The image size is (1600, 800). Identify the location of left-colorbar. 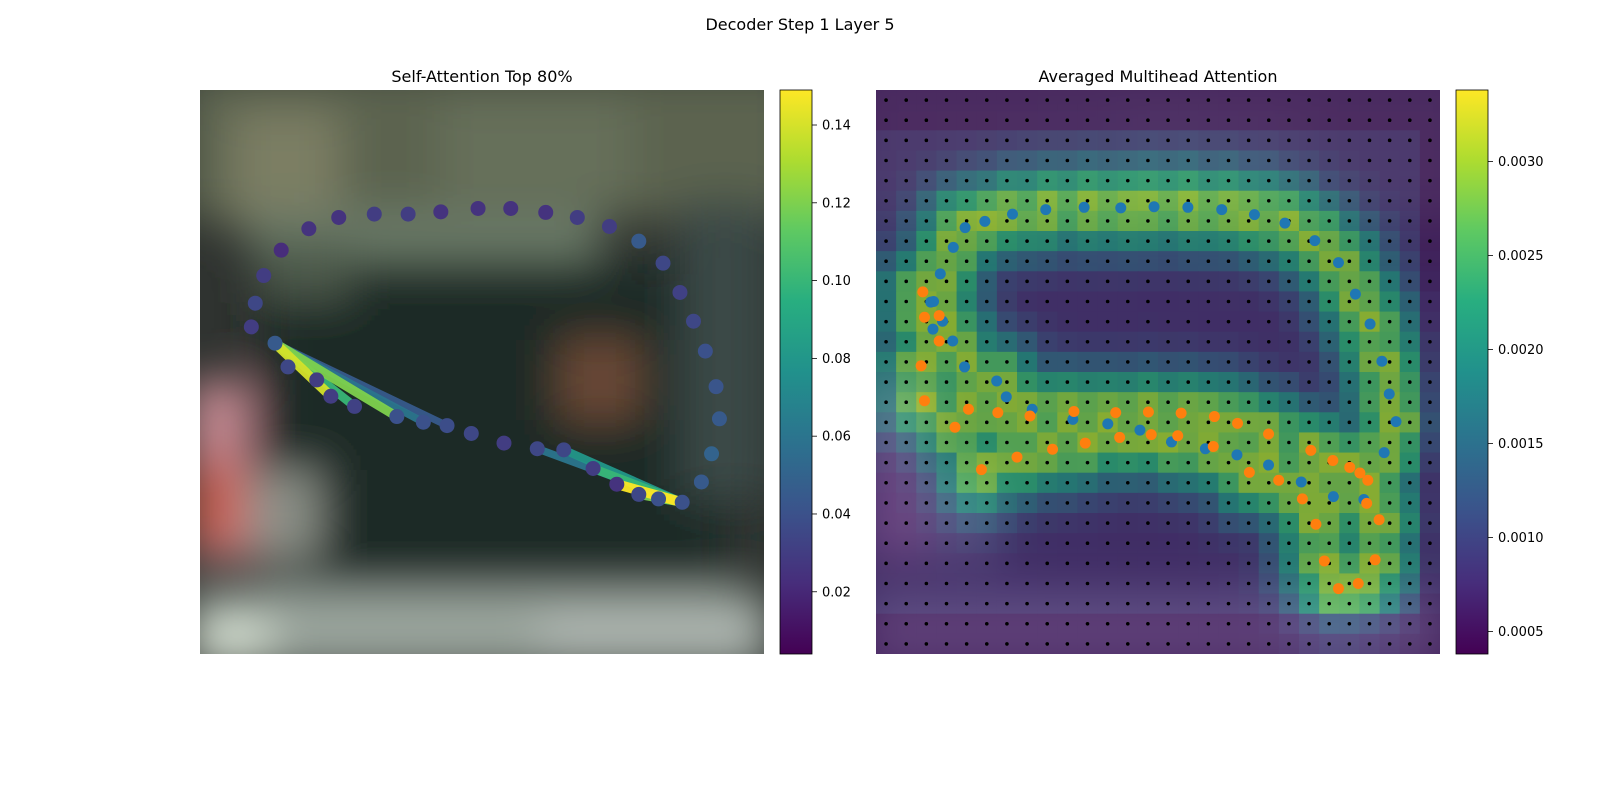
(796, 372).